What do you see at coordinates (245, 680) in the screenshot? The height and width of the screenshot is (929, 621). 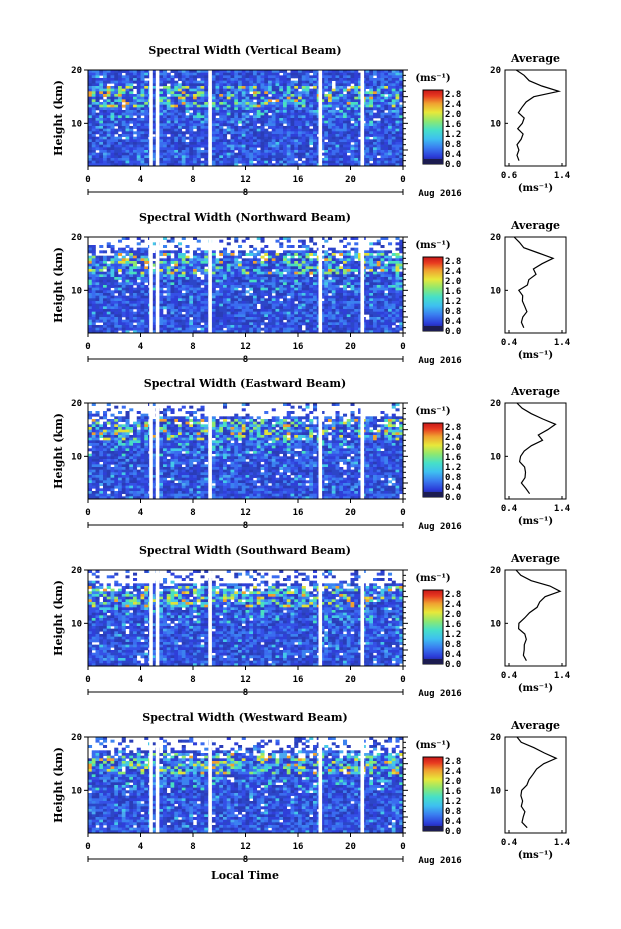 I see `x-tick-label: 12` at bounding box center [245, 680].